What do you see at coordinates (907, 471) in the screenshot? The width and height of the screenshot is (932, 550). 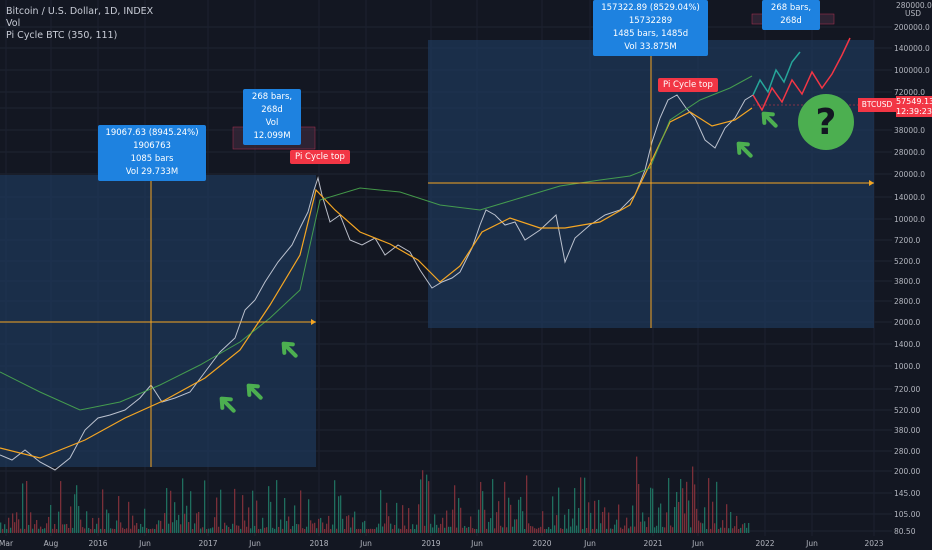 I see `y-tick-label: 200.00` at bounding box center [907, 471].